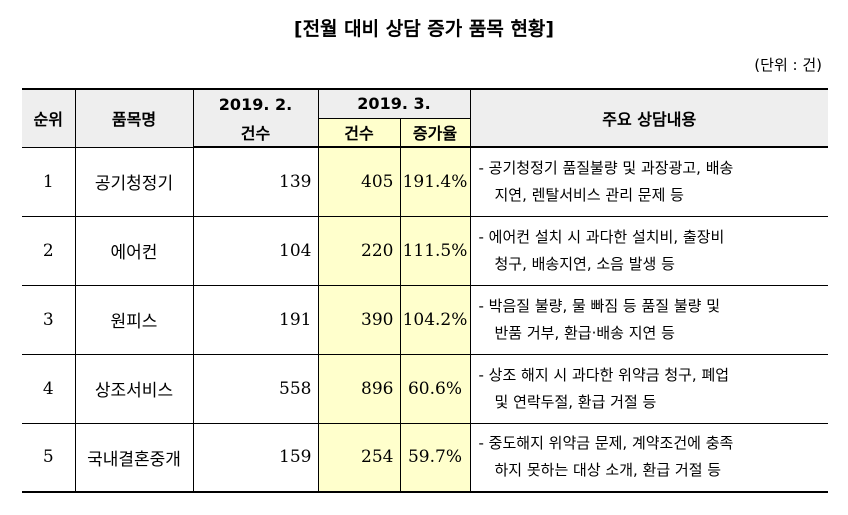 The width and height of the screenshot is (848, 515). What do you see at coordinates (435, 250) in the screenshot?
I see `rate-cell: 111.5%` at bounding box center [435, 250].